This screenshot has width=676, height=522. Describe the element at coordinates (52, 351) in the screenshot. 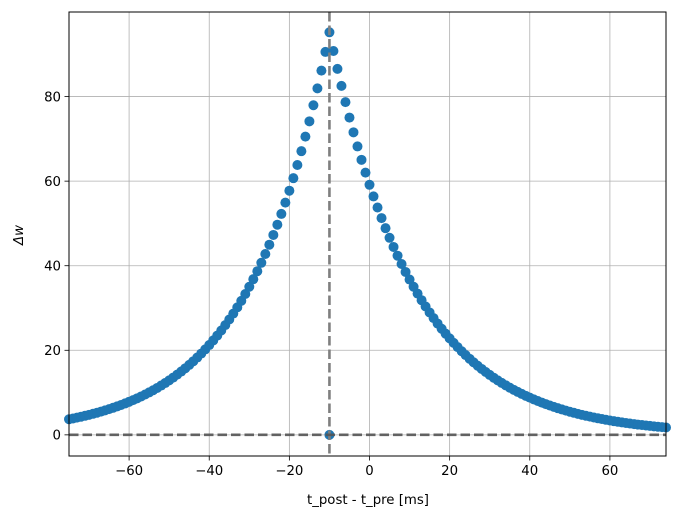

I see `y-tick-label: 20` at that location.